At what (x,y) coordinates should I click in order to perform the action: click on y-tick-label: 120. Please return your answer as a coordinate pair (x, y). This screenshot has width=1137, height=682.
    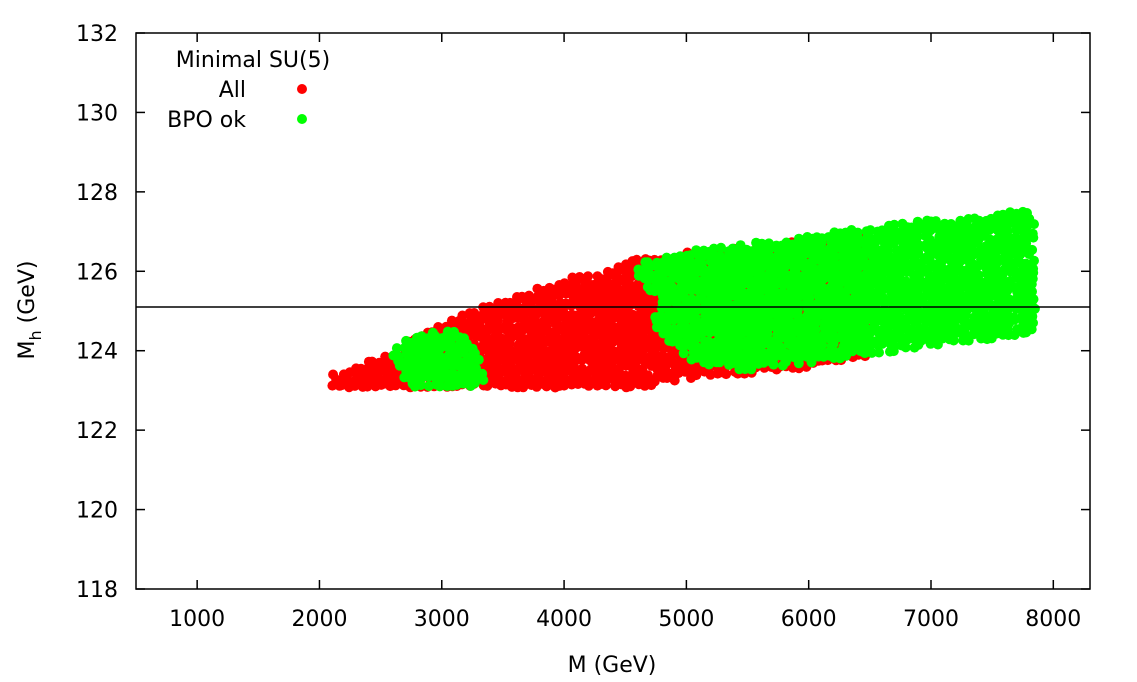
    Looking at the image, I should click on (97, 511).